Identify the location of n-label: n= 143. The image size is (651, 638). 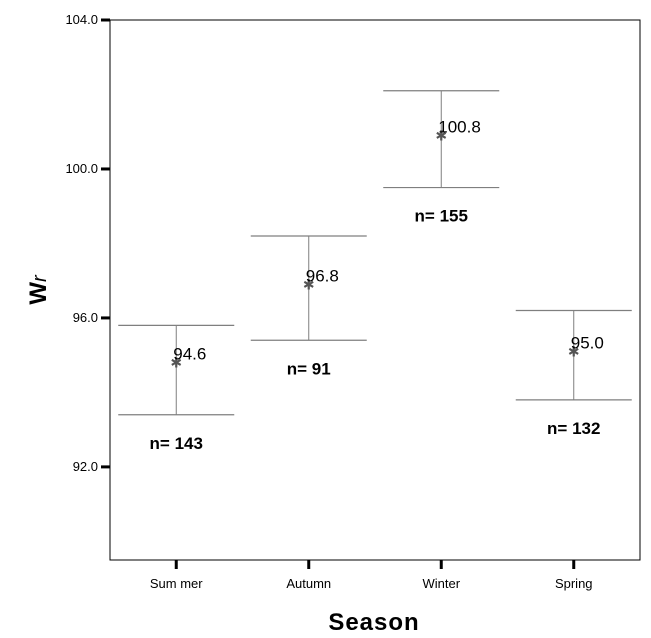
(176, 443).